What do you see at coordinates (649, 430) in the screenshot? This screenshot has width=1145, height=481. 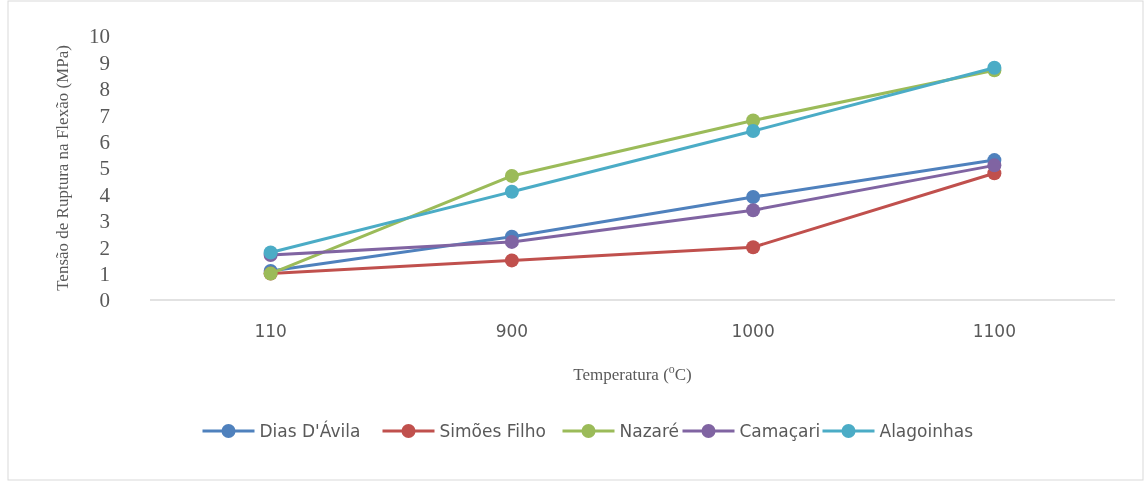 I see `legend-label: Nazaré` at bounding box center [649, 430].